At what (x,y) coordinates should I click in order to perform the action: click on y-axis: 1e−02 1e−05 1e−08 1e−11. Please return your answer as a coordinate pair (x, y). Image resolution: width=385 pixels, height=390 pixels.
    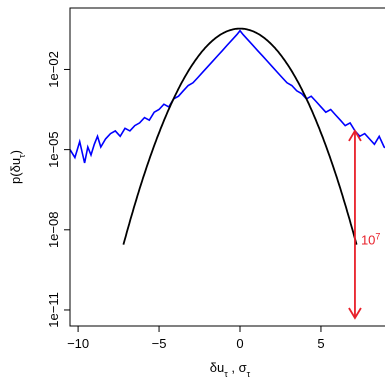
    Looking at the image, I should click on (58, 189).